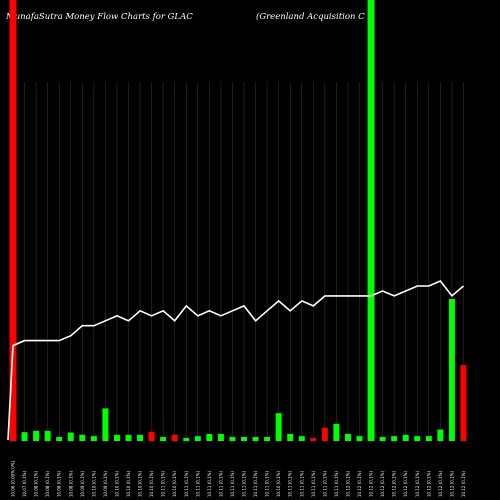 This screenshot has width=500, height=500. What do you see at coordinates (24, 484) in the screenshot?
I see `x-tick-label: 10.07 (0.1%)` at bounding box center [24, 484].